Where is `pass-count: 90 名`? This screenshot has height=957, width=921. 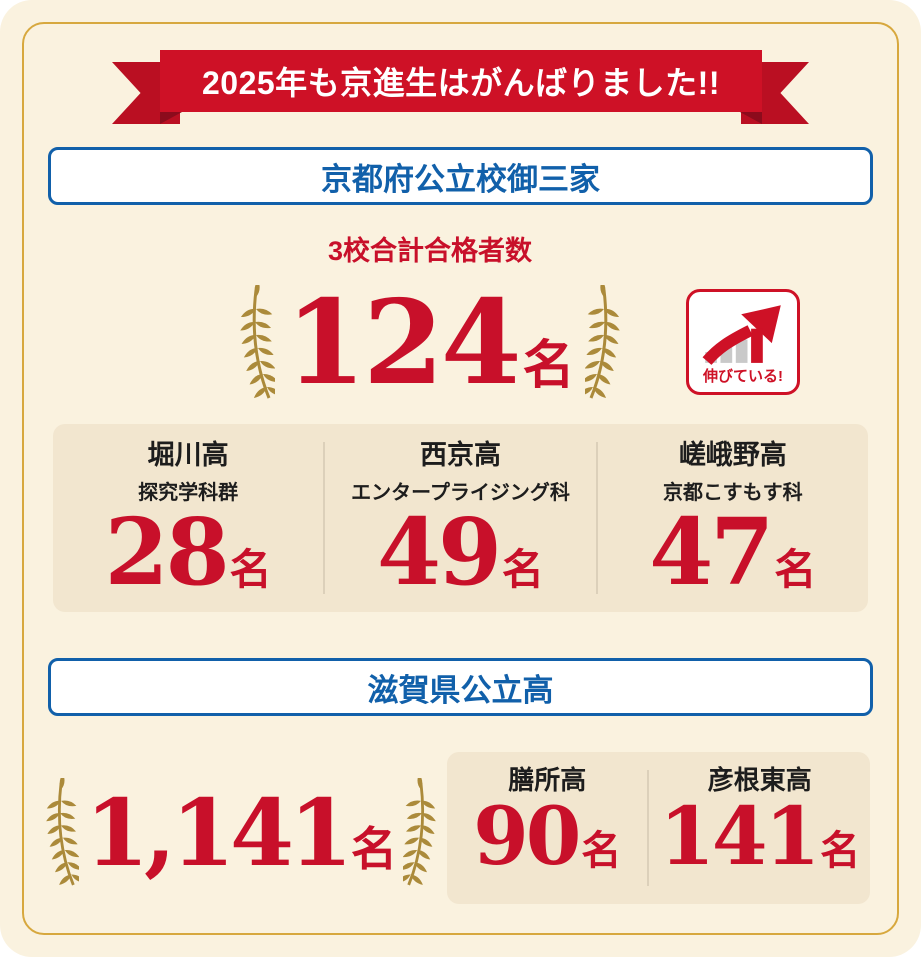 pass-count: 90 名 is located at coordinates (547, 835).